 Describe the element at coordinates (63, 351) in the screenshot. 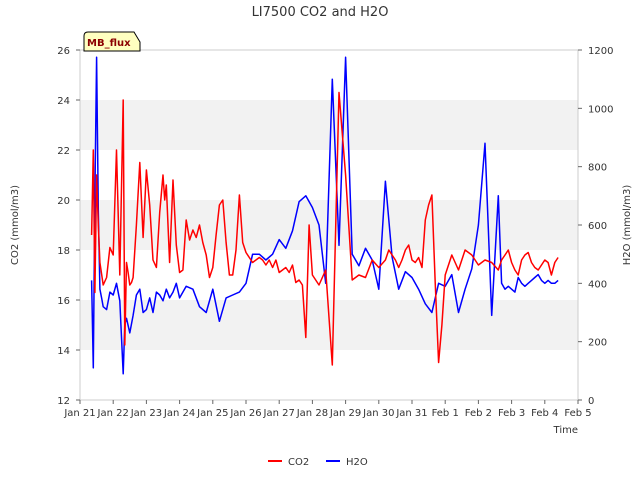

I see `y-tick-label: 14` at that location.